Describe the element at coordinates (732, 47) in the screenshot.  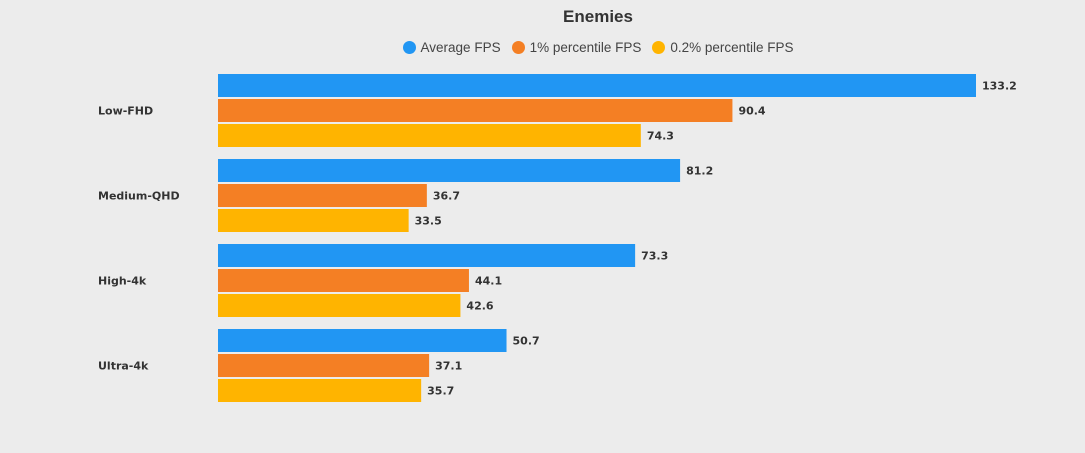
I see `legend-label-02pct-fps: 0.2% percentile FPS` at that location.